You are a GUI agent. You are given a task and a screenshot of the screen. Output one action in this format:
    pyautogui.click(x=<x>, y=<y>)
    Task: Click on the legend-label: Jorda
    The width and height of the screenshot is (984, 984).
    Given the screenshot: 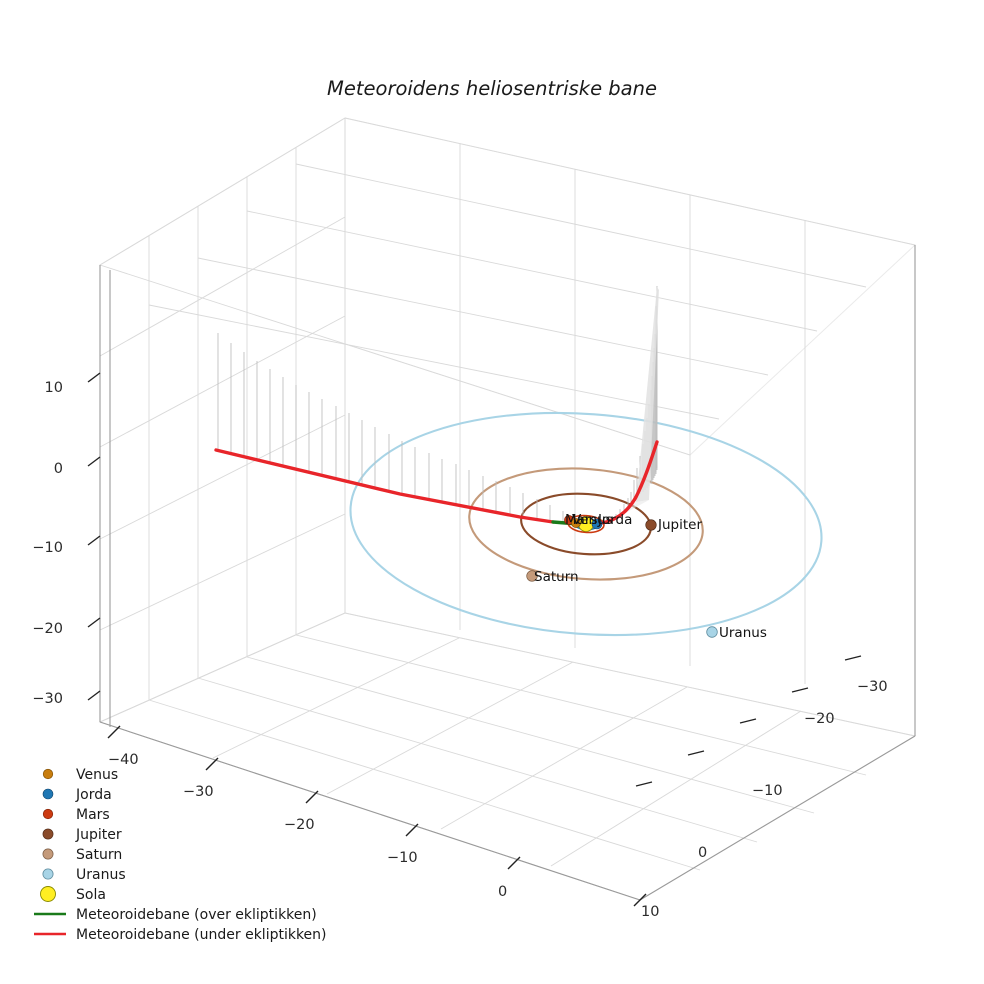 What is the action you would take?
    pyautogui.click(x=93, y=795)
    